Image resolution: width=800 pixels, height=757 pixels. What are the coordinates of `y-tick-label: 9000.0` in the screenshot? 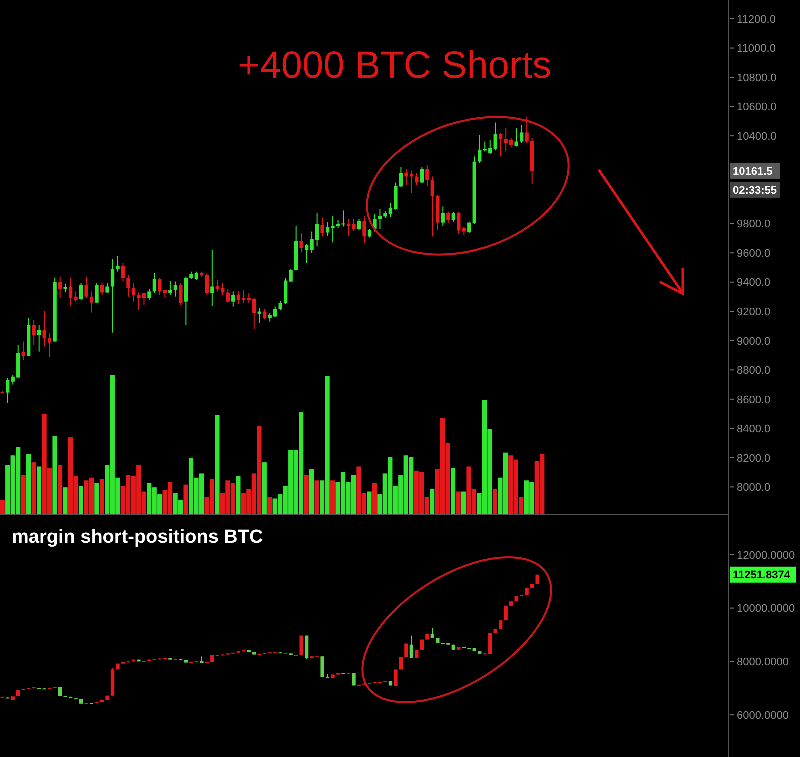 It's located at (754, 342).